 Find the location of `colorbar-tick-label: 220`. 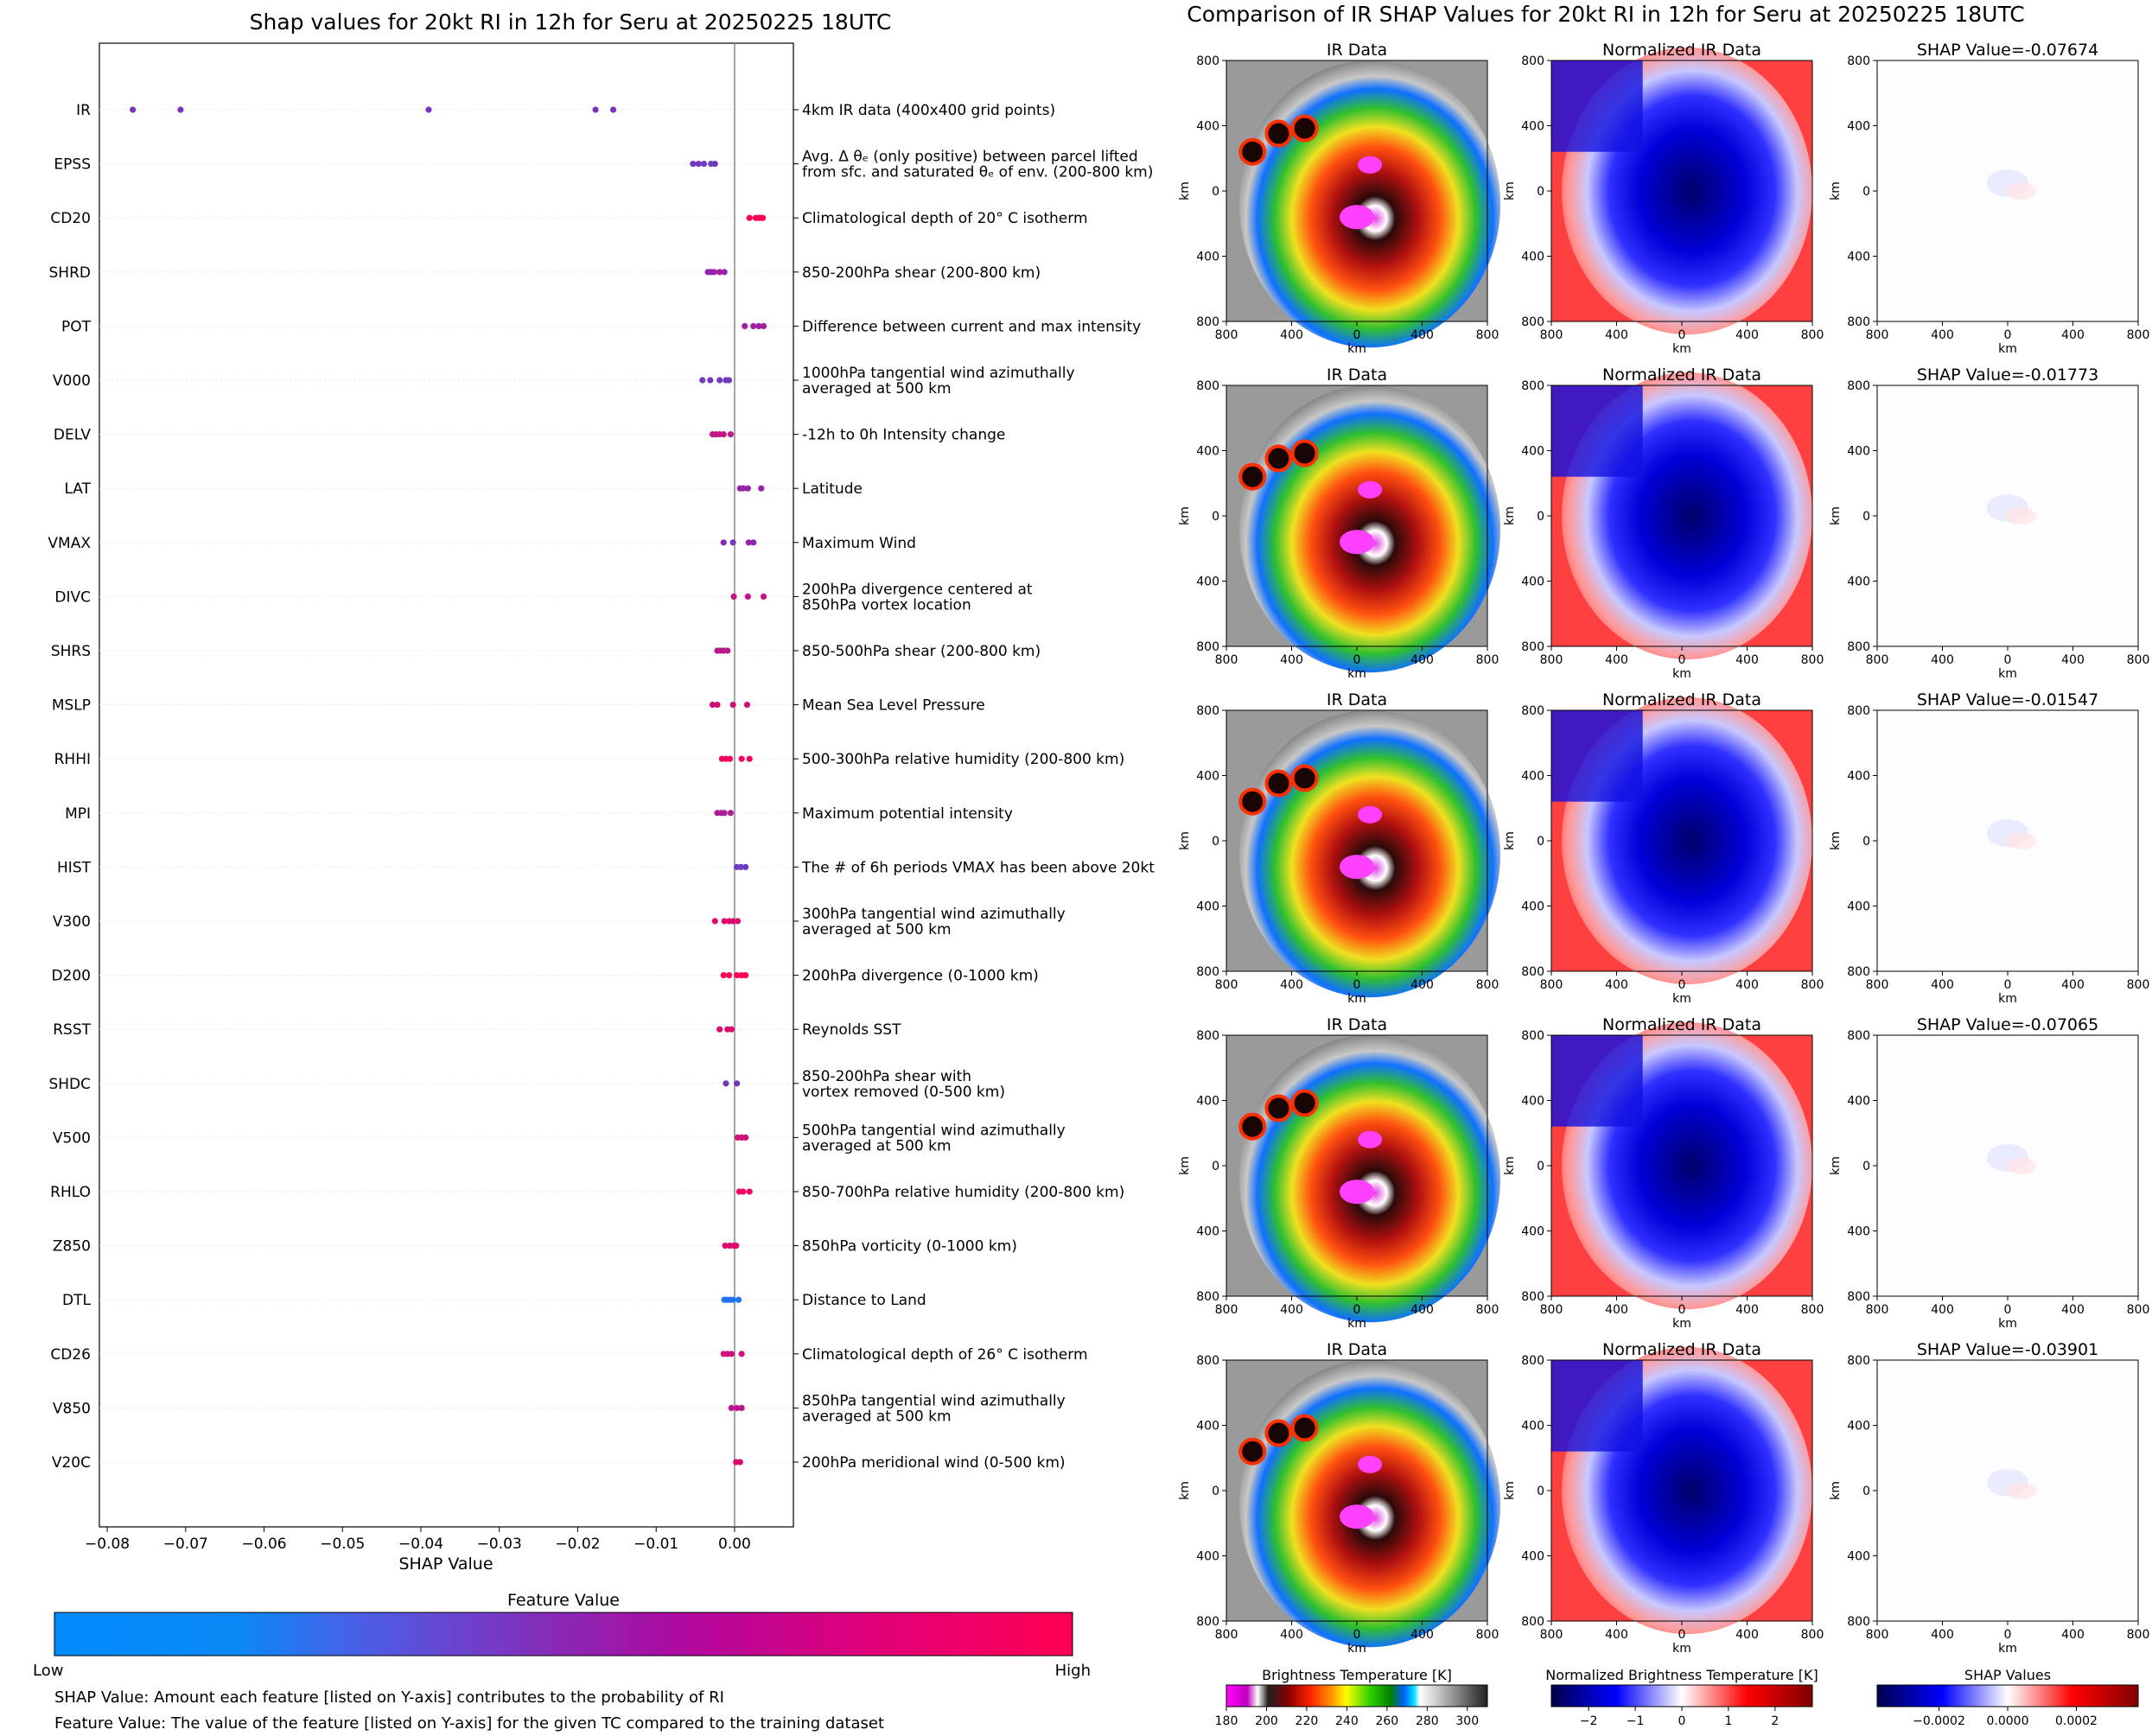

colorbar-tick-label: 220 is located at coordinates (1307, 1721).